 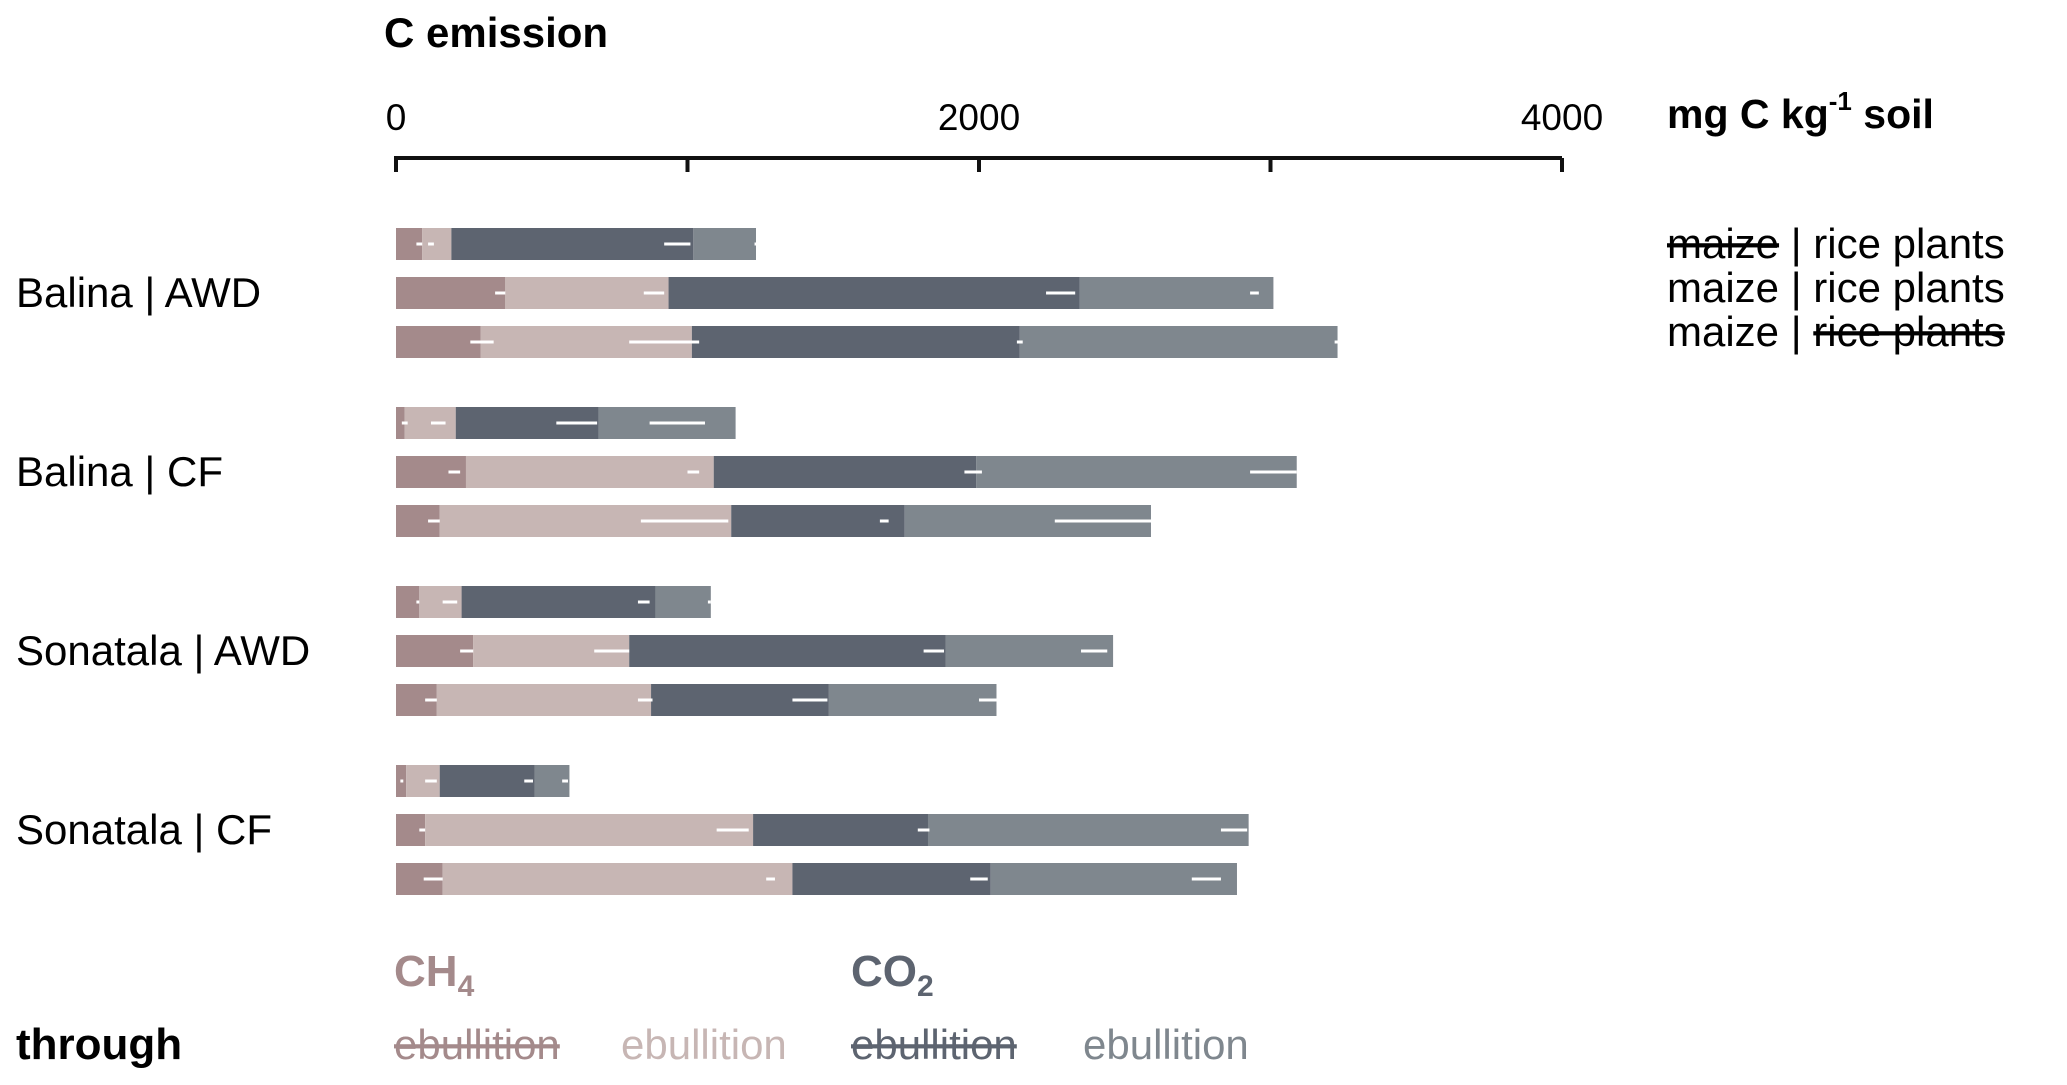 What do you see at coordinates (144, 829) in the screenshot?
I see `group-label: Sonatala | CF` at bounding box center [144, 829].